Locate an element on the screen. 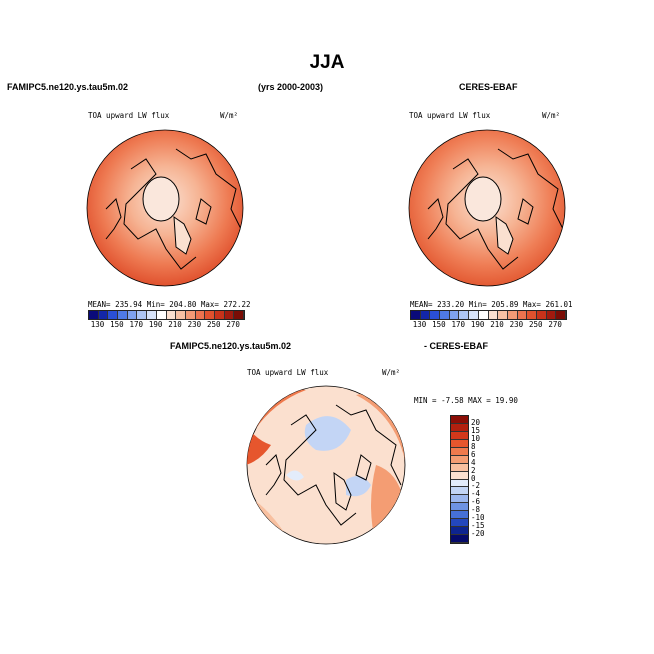 The width and height of the screenshot is (654, 654). model-colorbar is located at coordinates (166, 315).